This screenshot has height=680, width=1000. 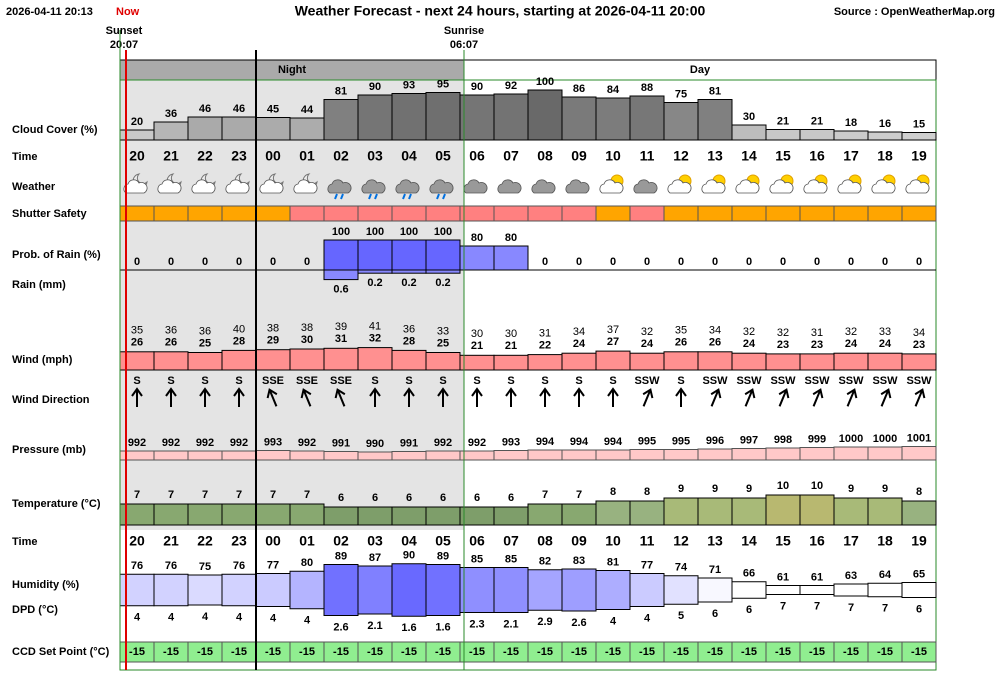 What do you see at coordinates (341, 556) in the screenshot?
I see `humidity-value: 89` at bounding box center [341, 556].